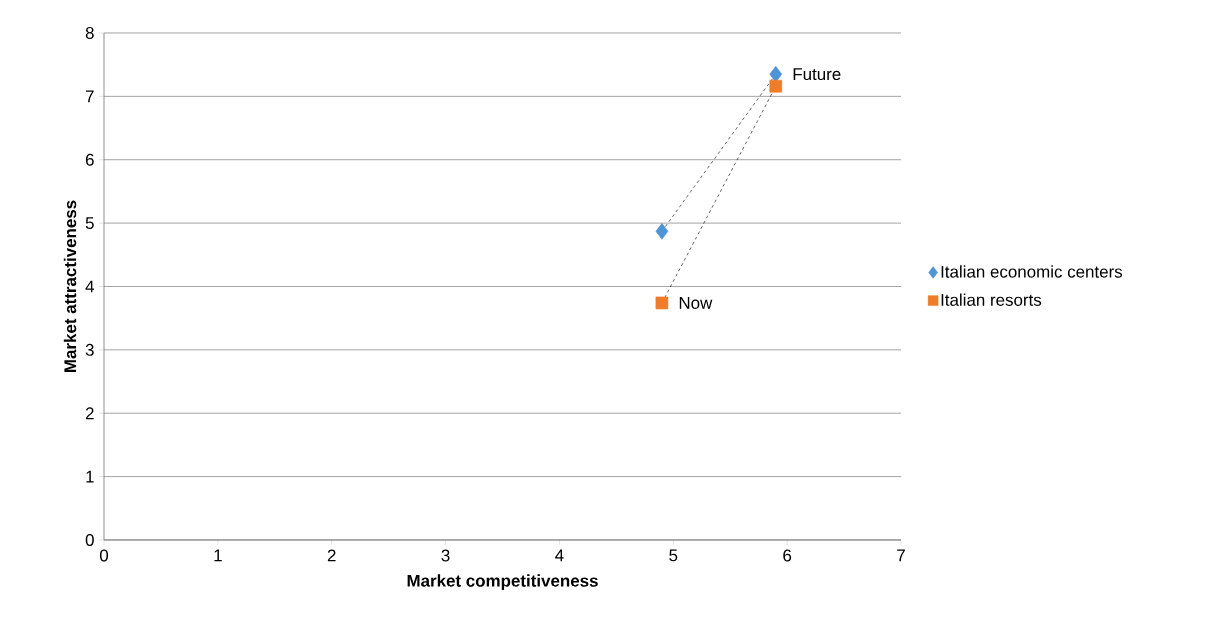 This screenshot has width=1219, height=644. What do you see at coordinates (104, 555) in the screenshot?
I see `x-tick-label: 0` at bounding box center [104, 555].